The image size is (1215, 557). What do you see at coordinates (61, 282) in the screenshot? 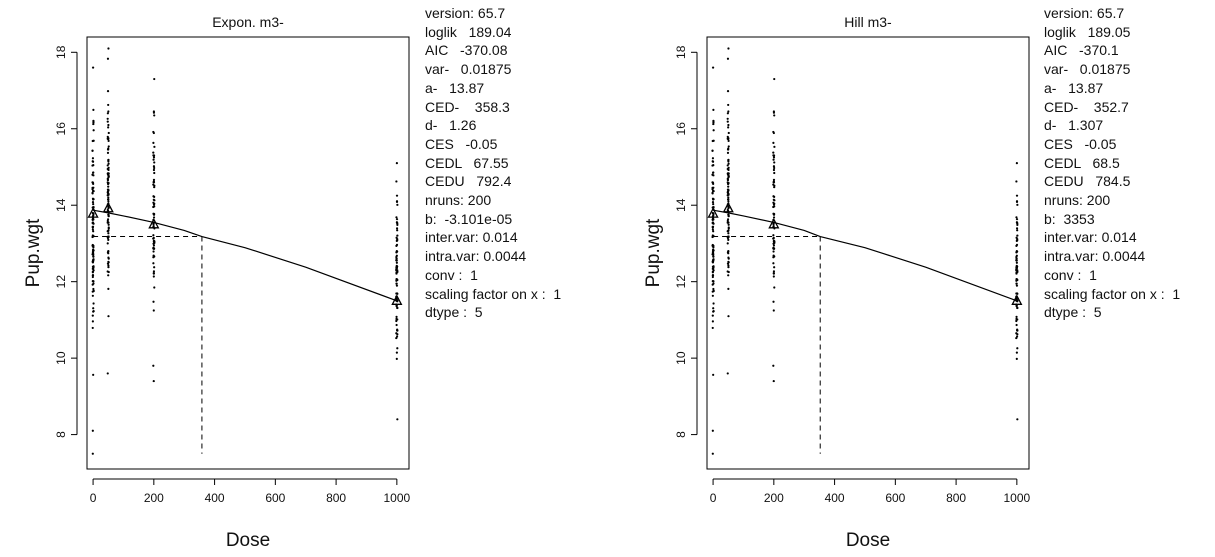
I see `y-tick-label-left: 12` at bounding box center [61, 282].